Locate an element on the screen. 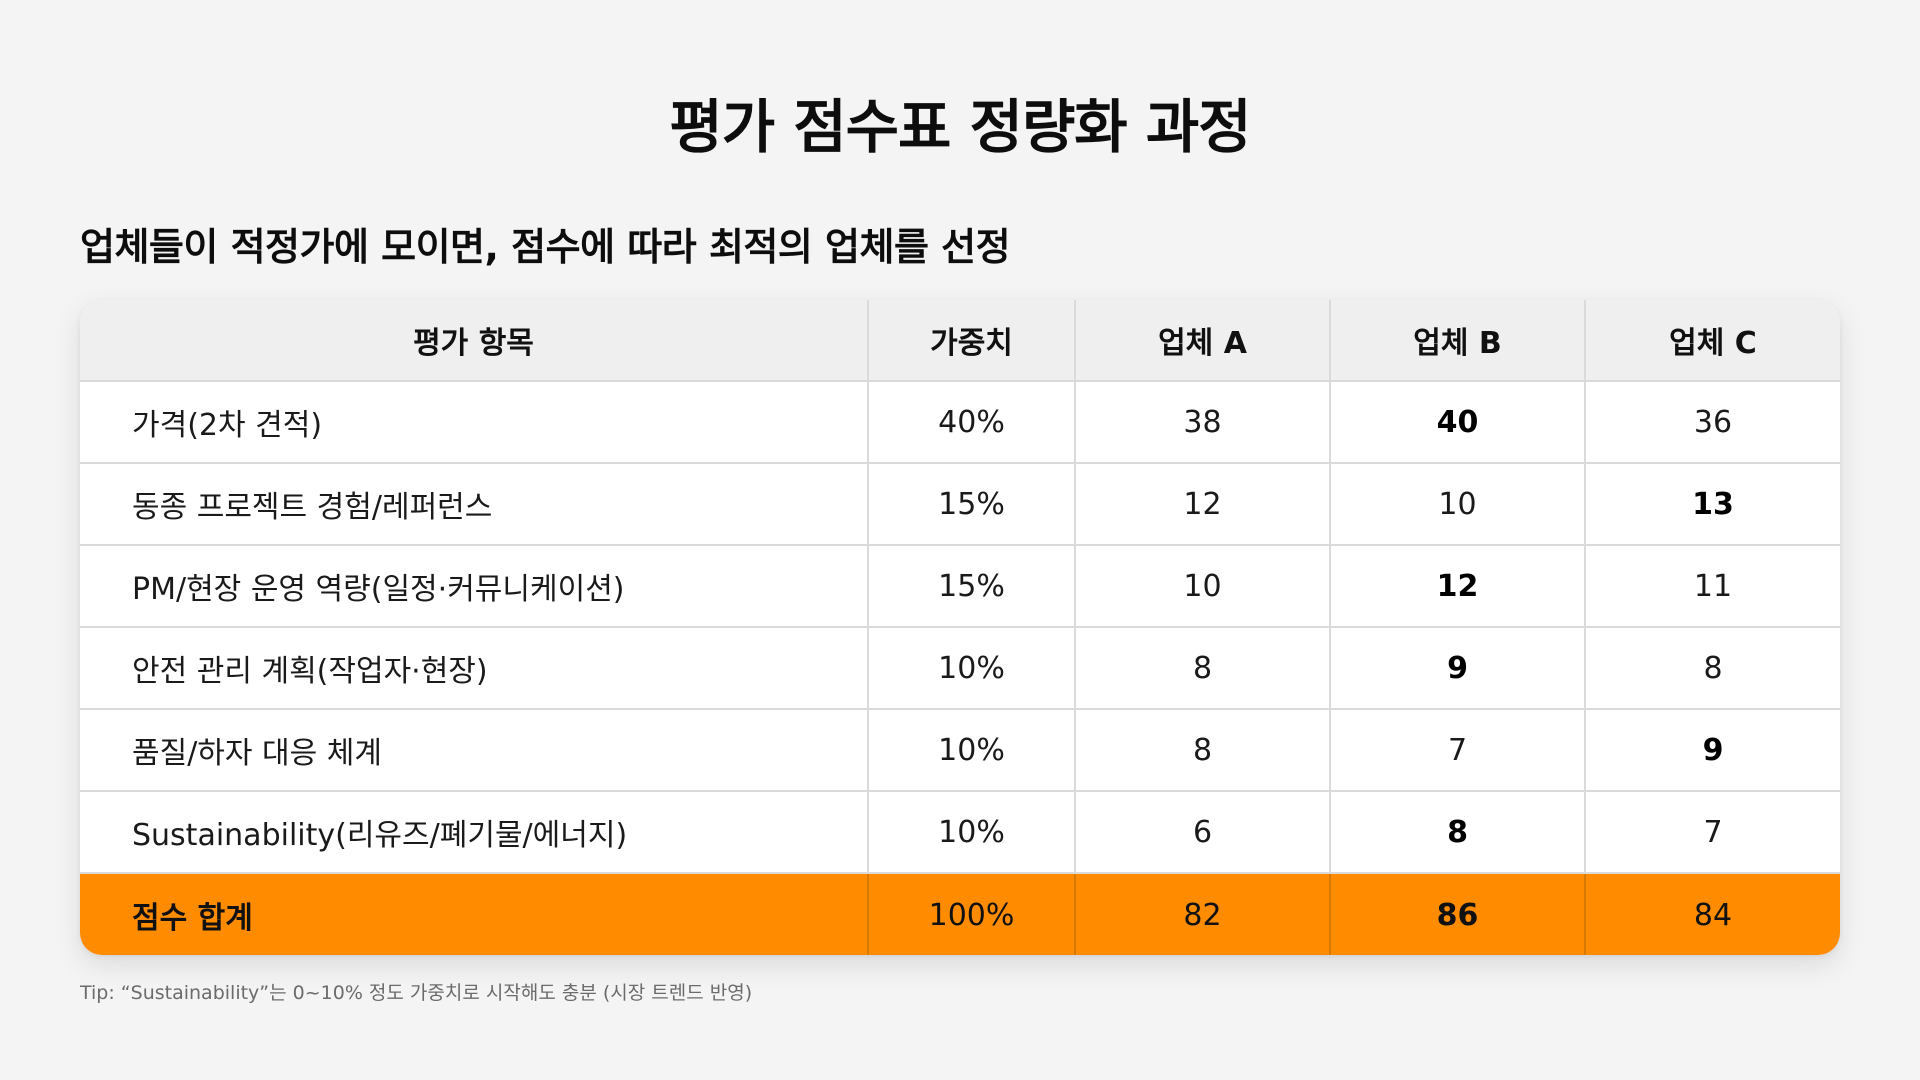 This screenshot has height=1080, width=1920. table-row: PM/현장 운영 역량(일정·커뮤니케이션) 15% 10 12 11 is located at coordinates (960, 586).